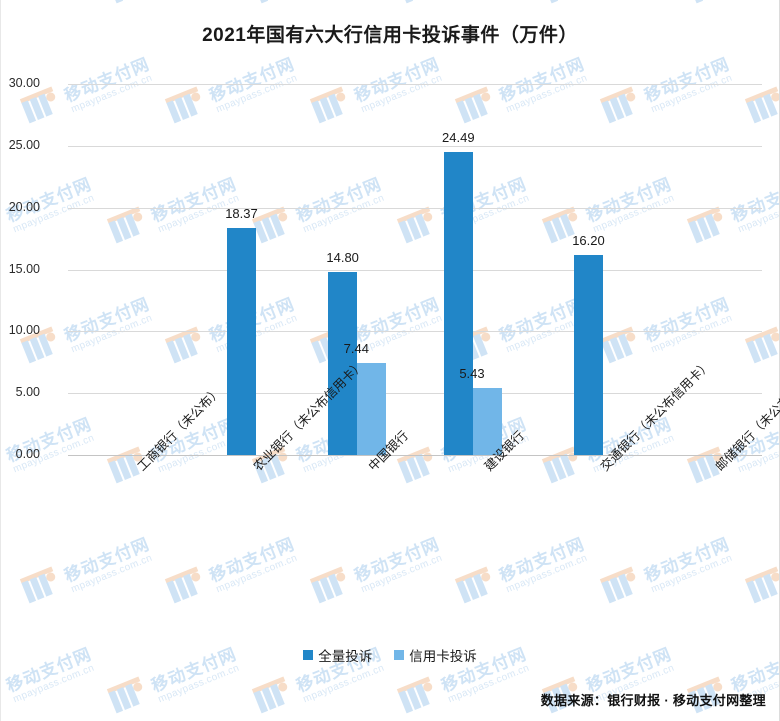 The width and height of the screenshot is (780, 721). What do you see at coordinates (653, 700) in the screenshot?
I see `source-note: 数据来源：银行财报 · 移动支付网整理` at bounding box center [653, 700].